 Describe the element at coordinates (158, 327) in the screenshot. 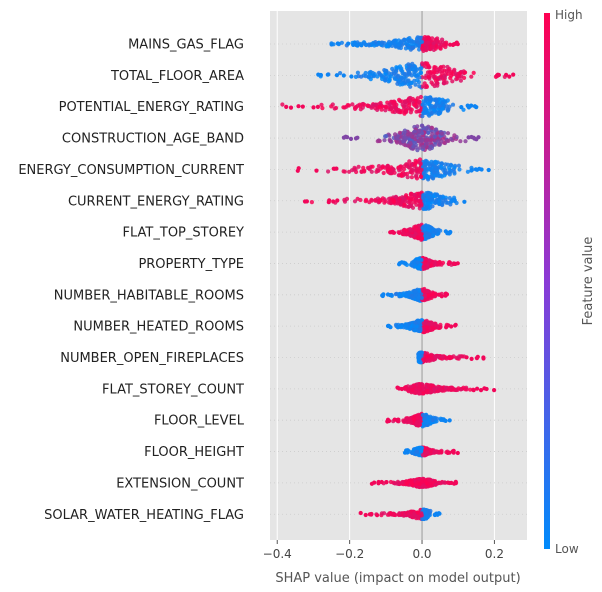

I see `feature-label: NUMBER_HEATED_ROOMS` at that location.